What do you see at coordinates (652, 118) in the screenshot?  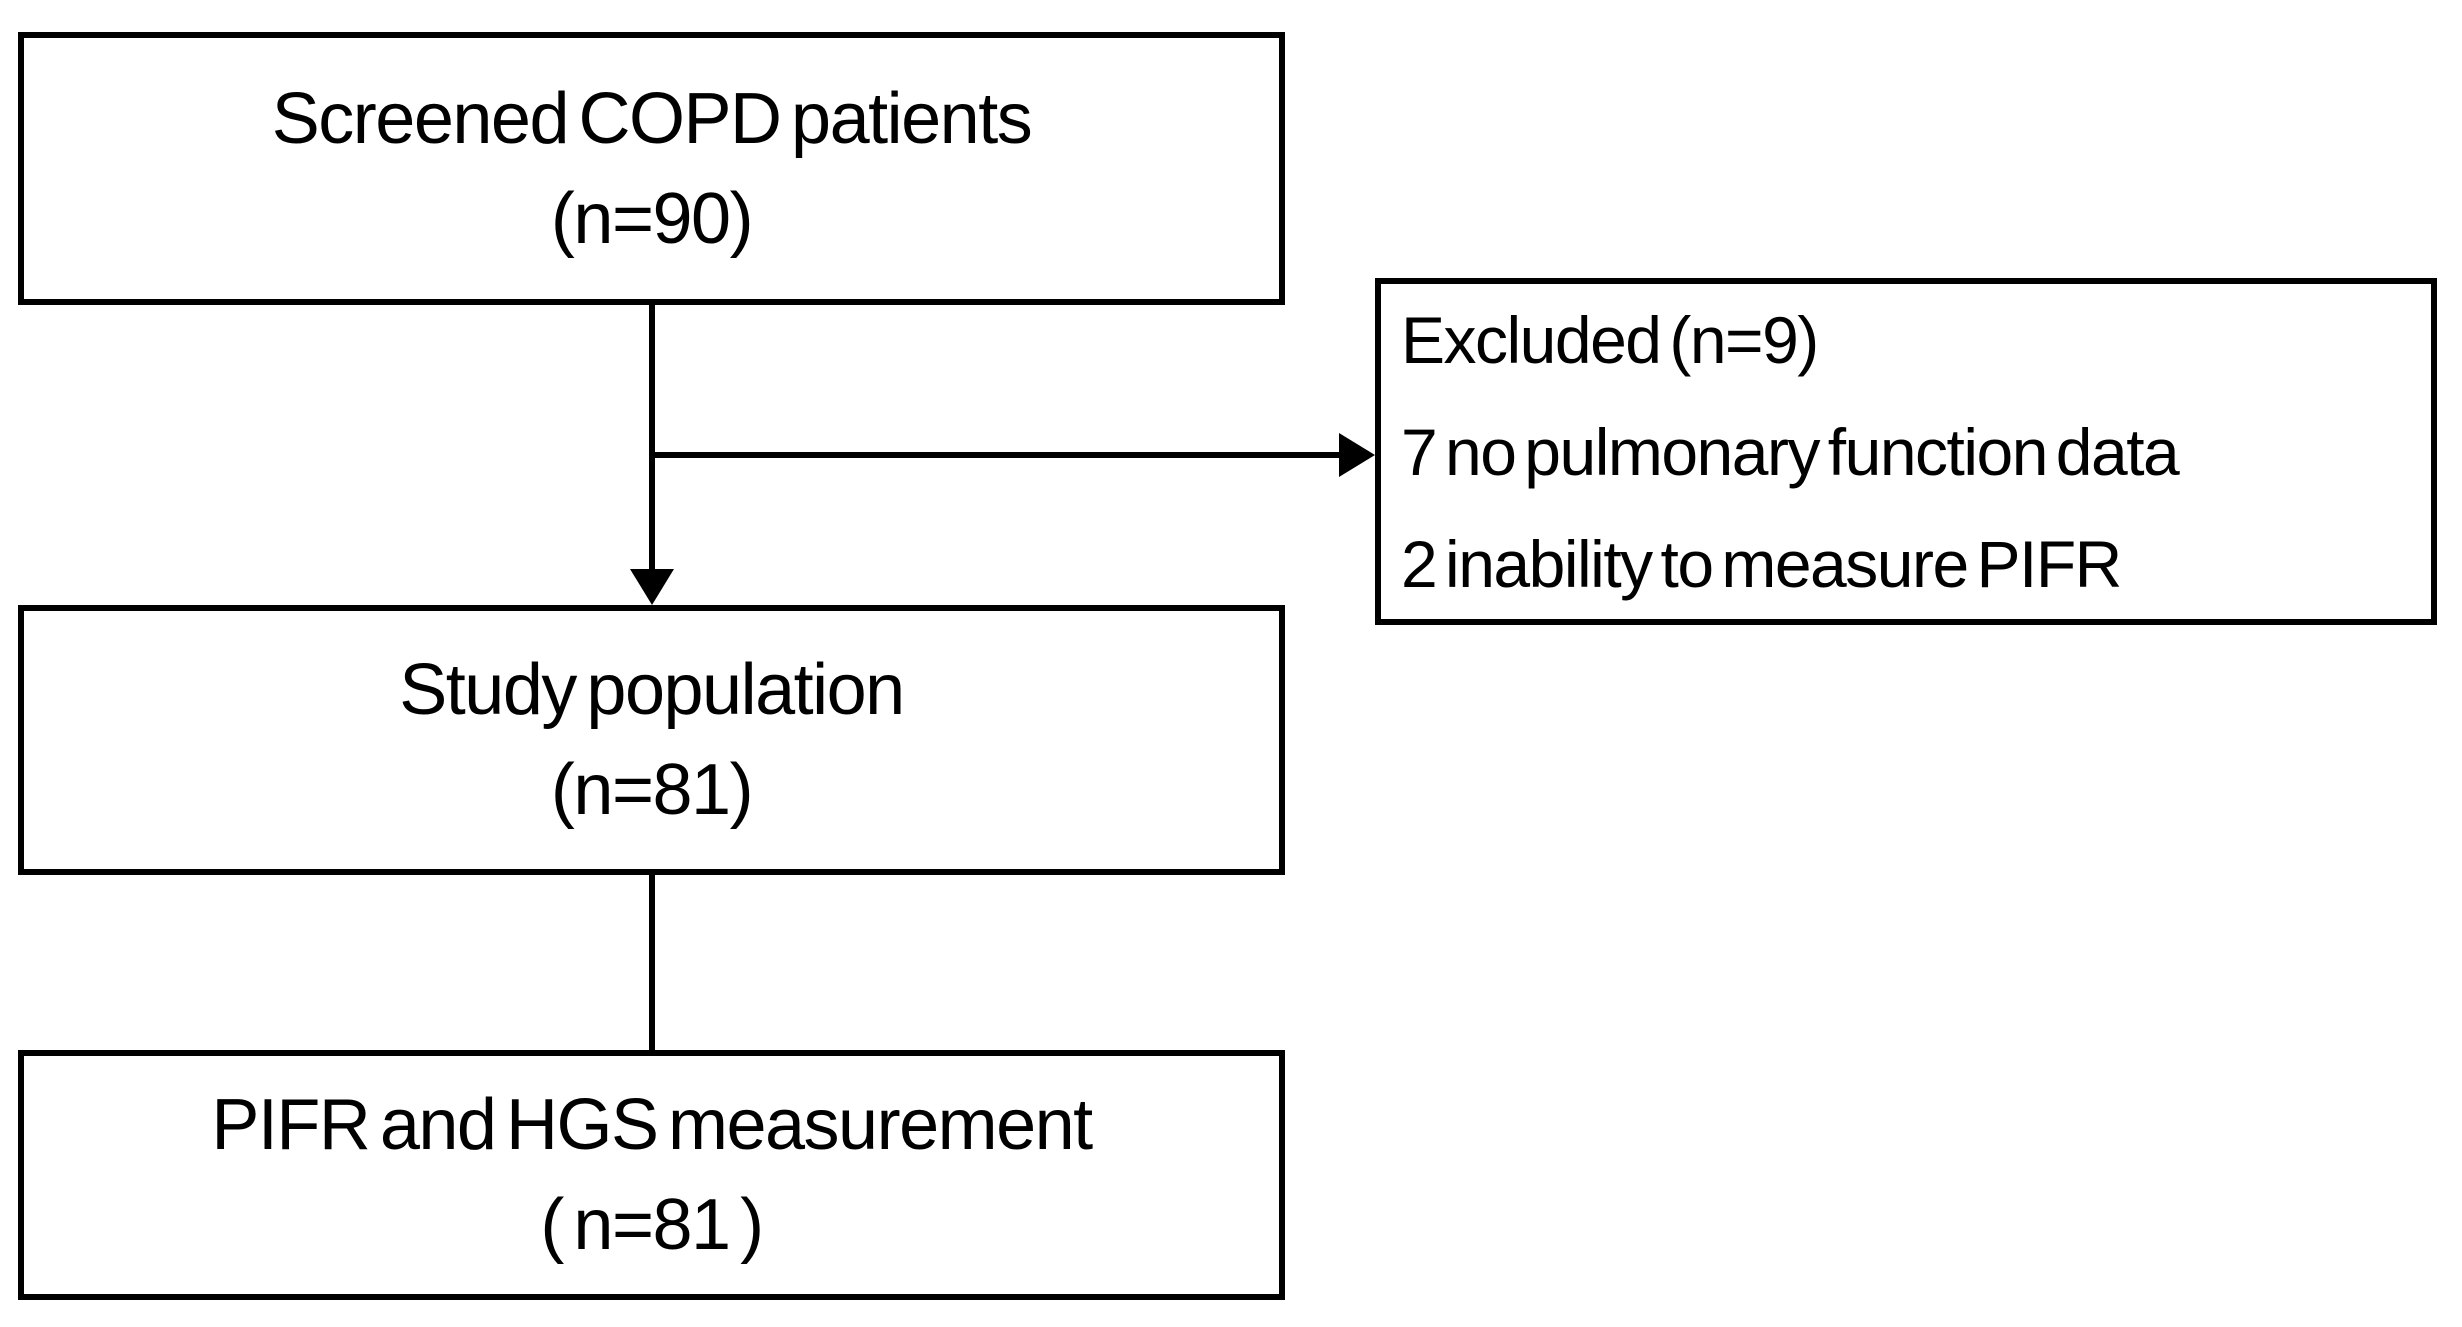 I see `screened-title: Screened COPD patients` at bounding box center [652, 118].